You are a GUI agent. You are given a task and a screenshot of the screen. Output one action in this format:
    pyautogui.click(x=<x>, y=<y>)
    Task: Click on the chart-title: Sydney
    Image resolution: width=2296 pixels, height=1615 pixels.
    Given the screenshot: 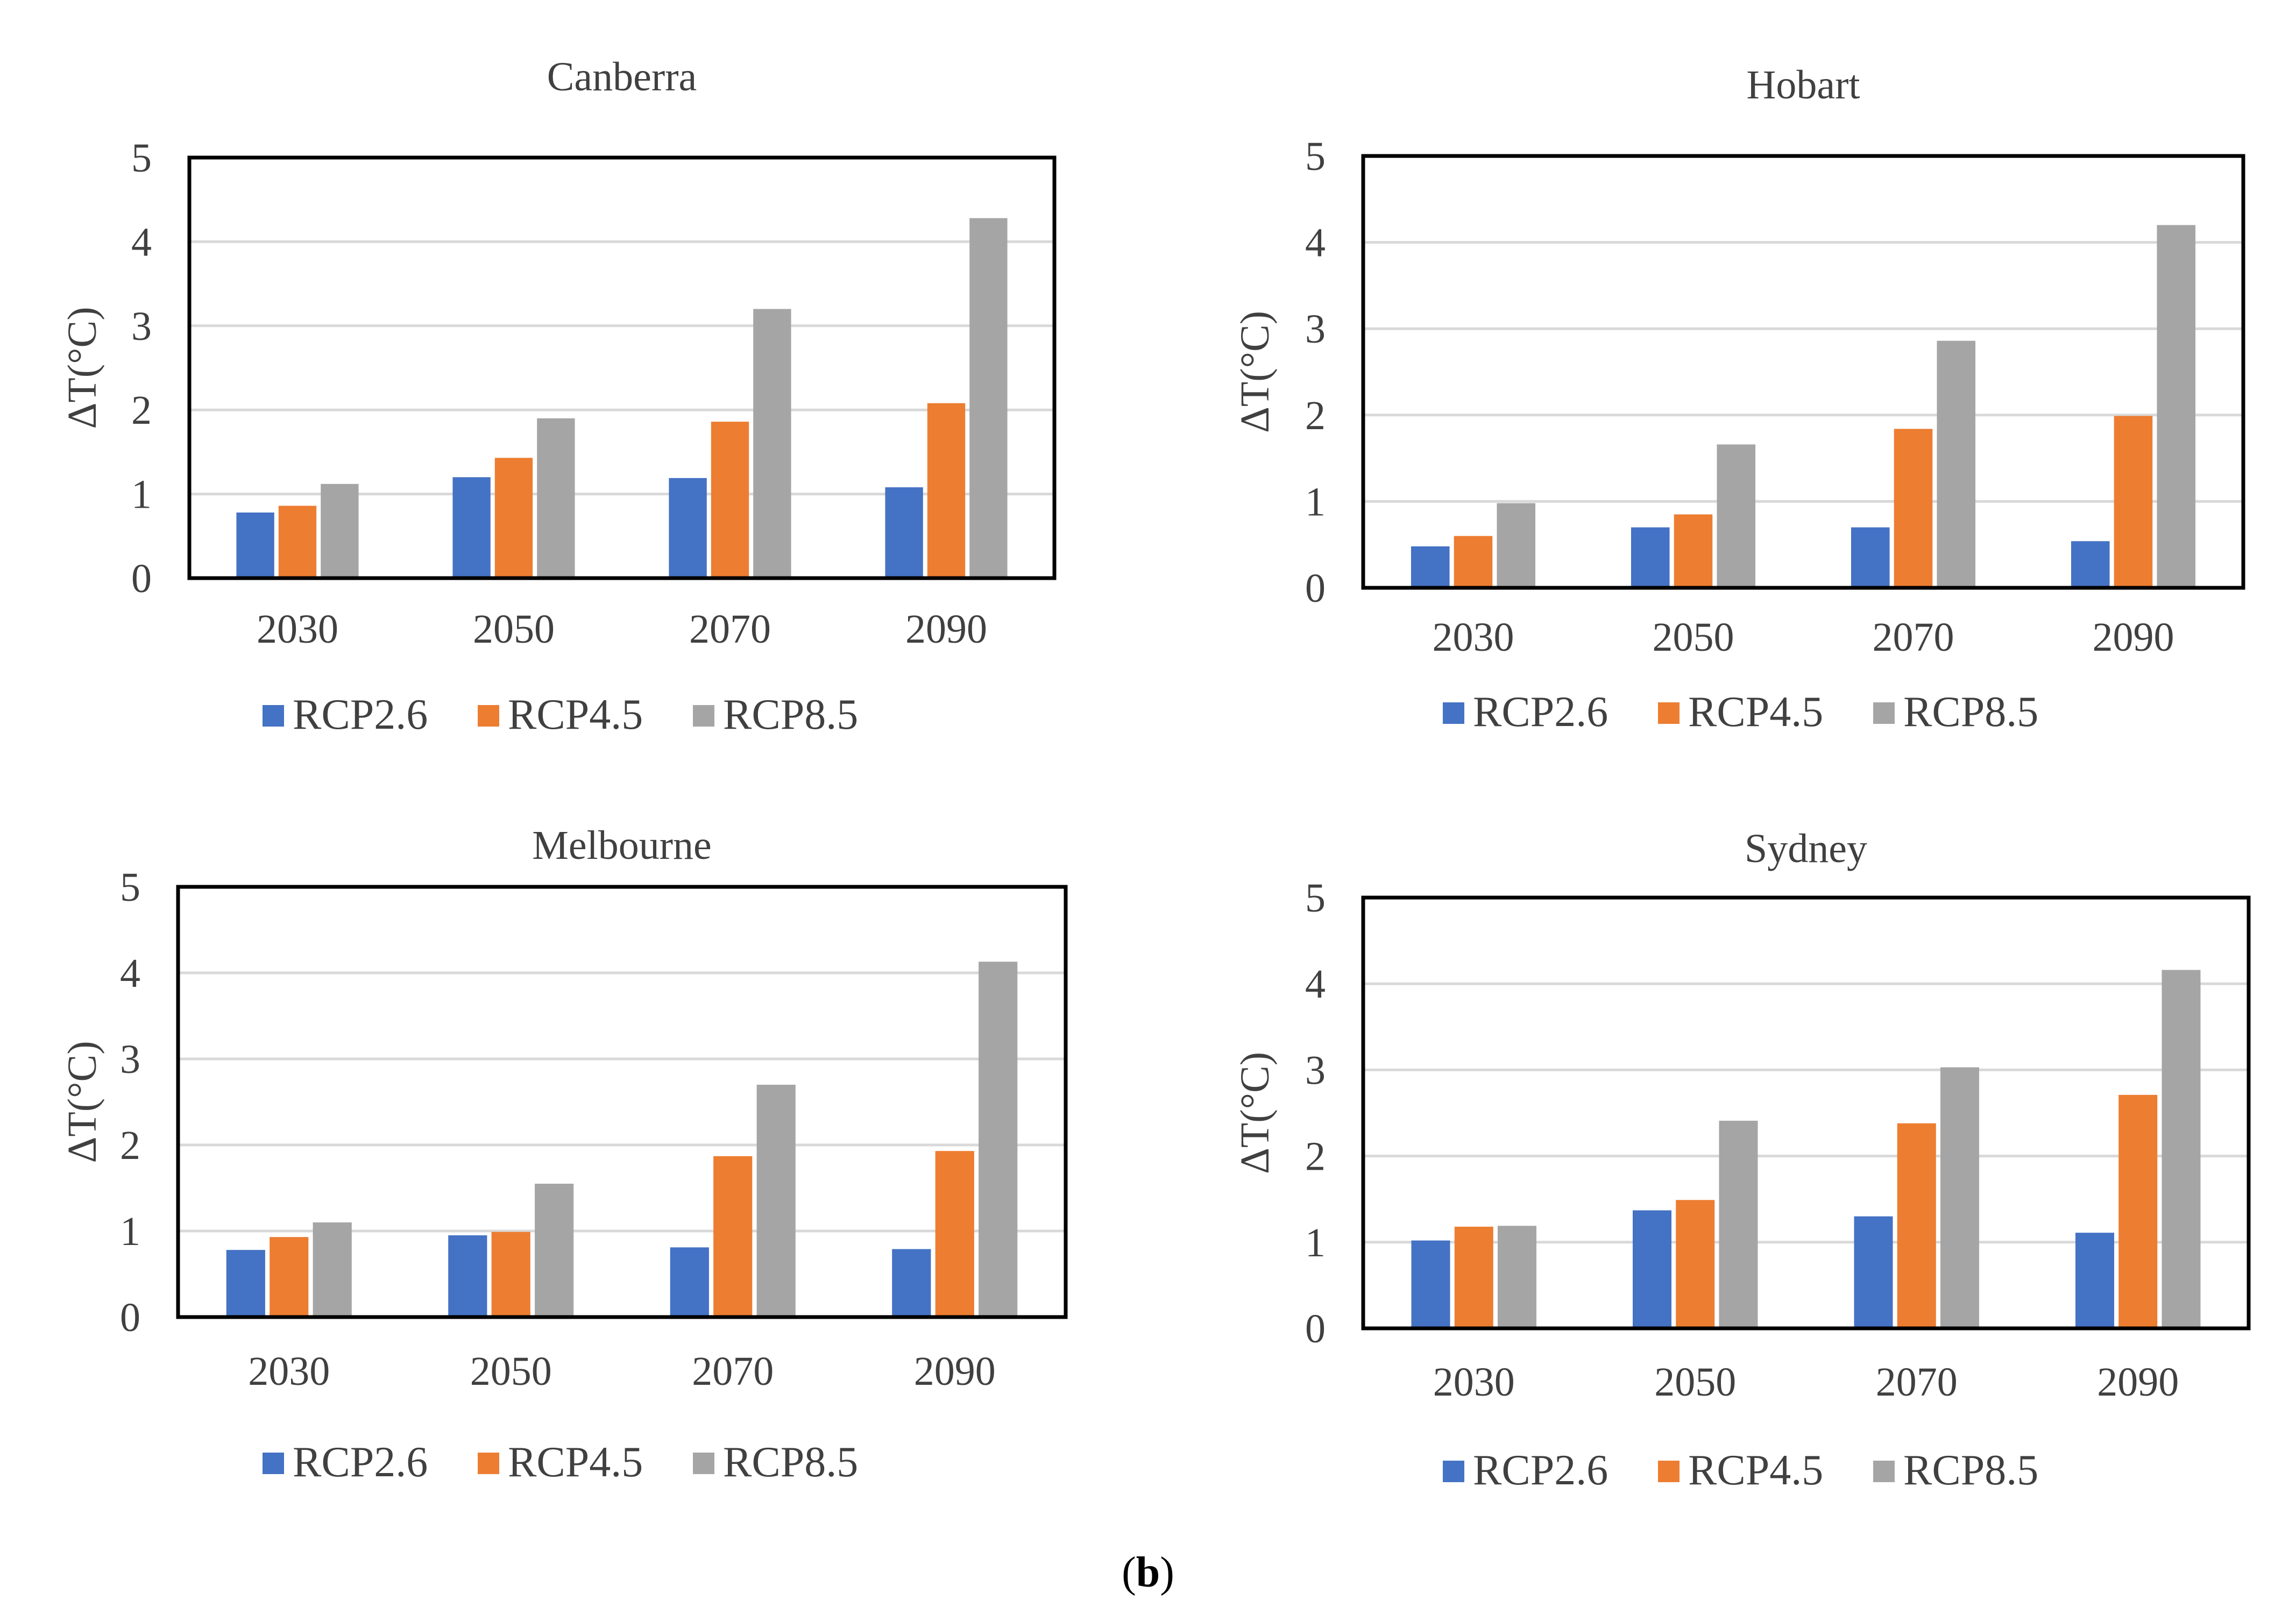 What is the action you would take?
    pyautogui.click(x=1806, y=848)
    